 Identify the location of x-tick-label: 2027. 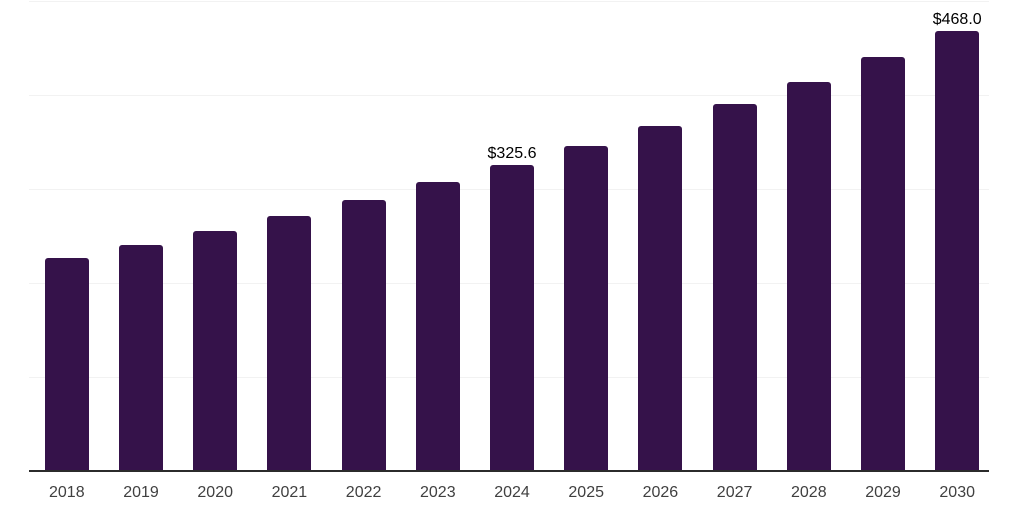
(734, 492).